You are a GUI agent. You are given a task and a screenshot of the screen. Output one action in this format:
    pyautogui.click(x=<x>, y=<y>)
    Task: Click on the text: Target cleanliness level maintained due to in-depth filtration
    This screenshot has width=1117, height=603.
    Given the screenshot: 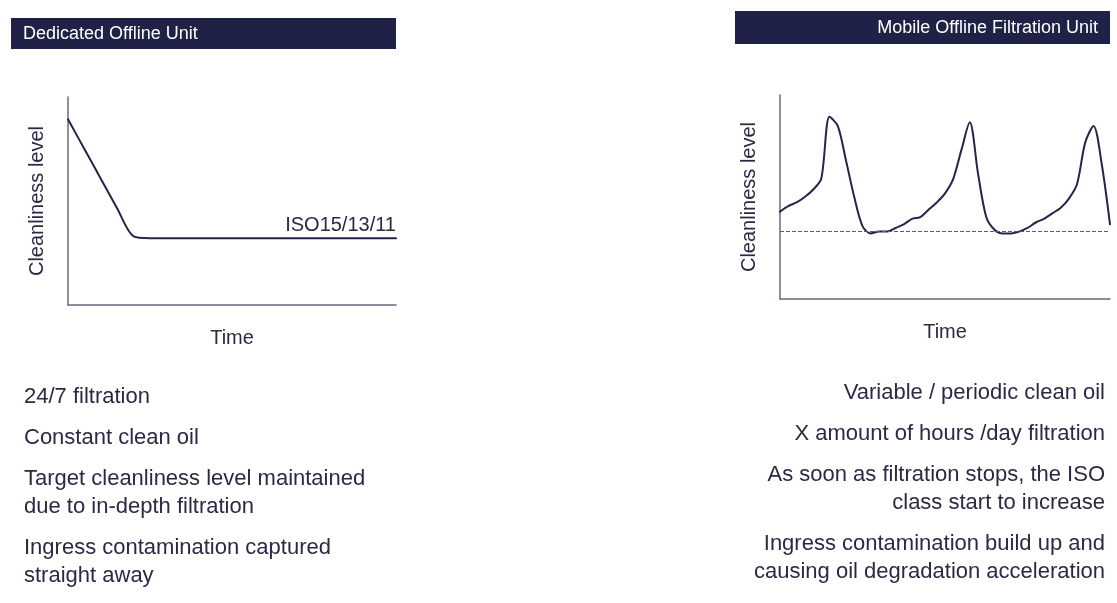 What is the action you would take?
    pyautogui.click(x=195, y=492)
    